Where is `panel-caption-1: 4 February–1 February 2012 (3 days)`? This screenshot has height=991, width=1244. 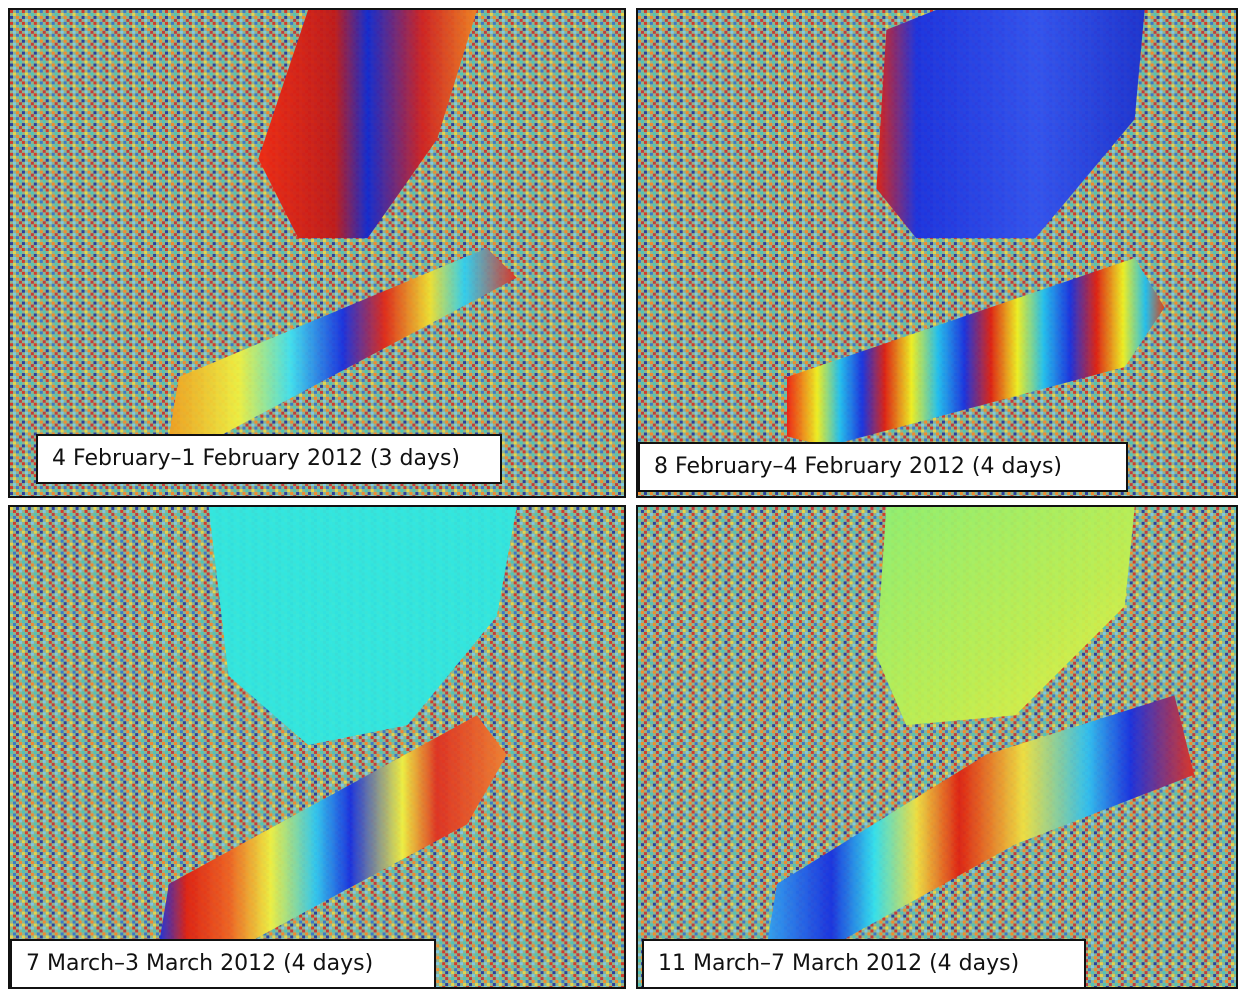 panel-caption-1: 4 February–1 February 2012 (3 days) is located at coordinates (269, 459).